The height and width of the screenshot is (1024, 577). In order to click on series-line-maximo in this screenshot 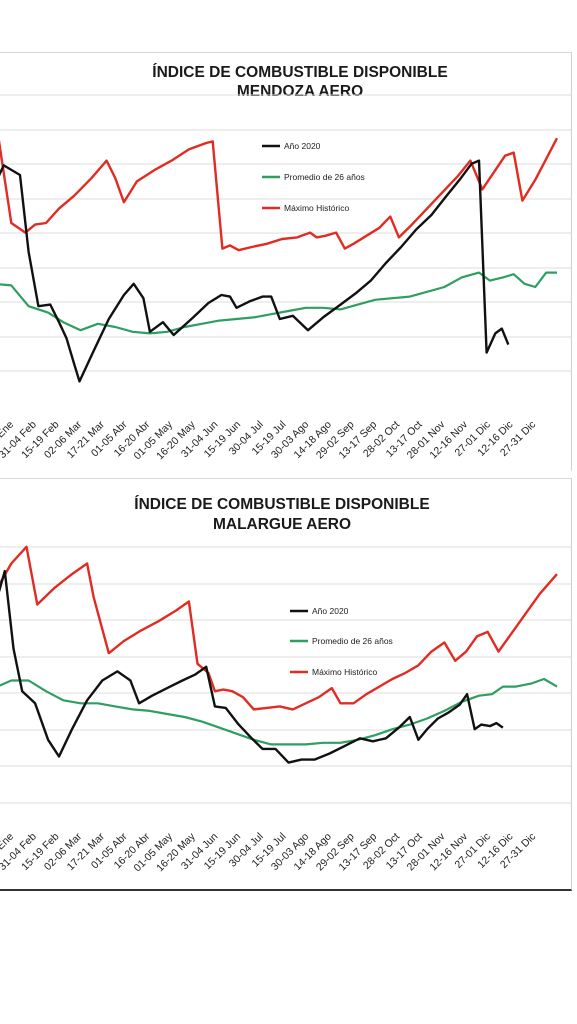, I will do `click(279, 194)`.